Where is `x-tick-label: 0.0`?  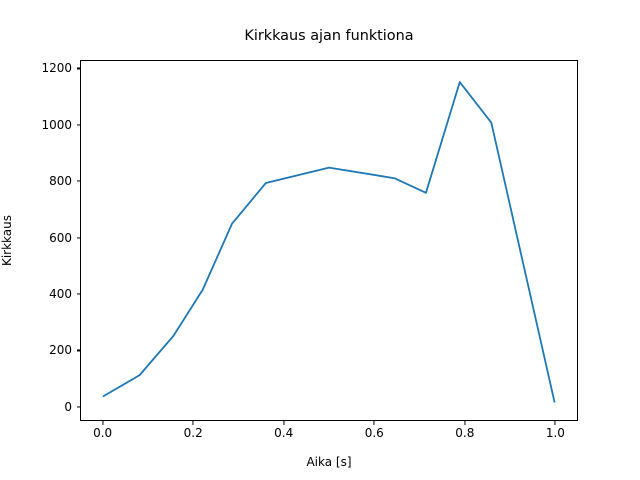 x-tick-label: 0.0 is located at coordinates (103, 433).